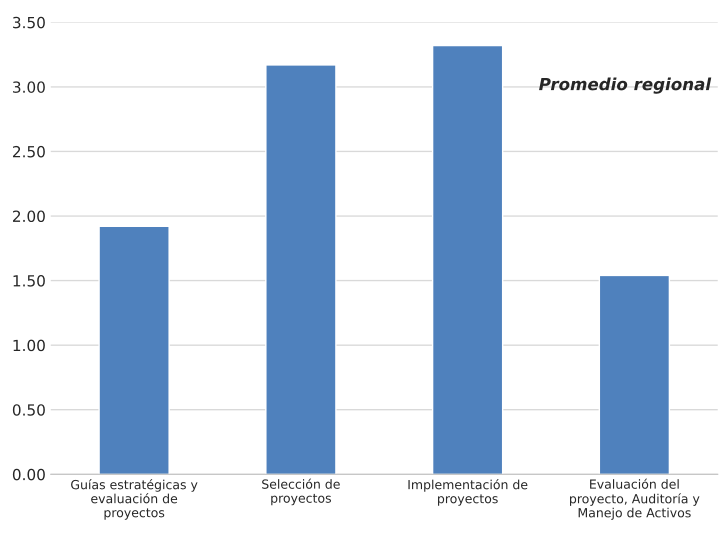 This screenshot has height=558, width=725. I want to click on x-tick-label: Guías estratégicas y evaluación de proyectos, so click(134, 499).